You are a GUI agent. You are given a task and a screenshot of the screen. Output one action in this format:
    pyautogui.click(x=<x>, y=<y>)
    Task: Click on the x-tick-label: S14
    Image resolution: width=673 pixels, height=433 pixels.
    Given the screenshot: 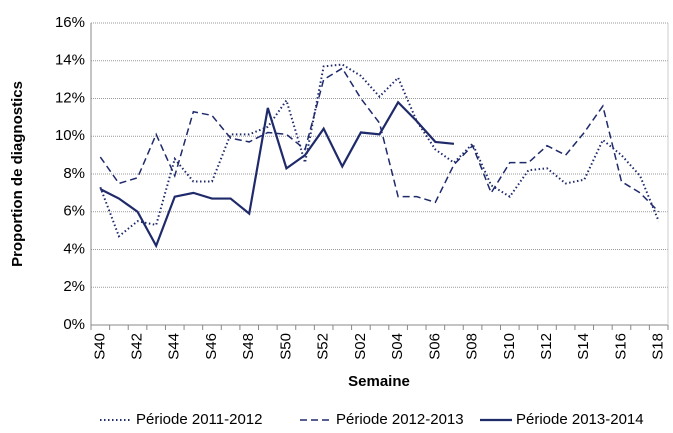 What is the action you would take?
    pyautogui.click(x=583, y=346)
    